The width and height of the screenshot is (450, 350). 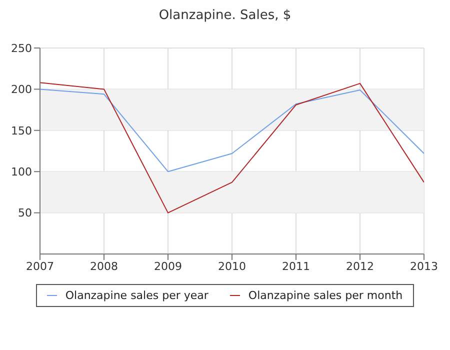 I want to click on y-tick-label: 100, so click(x=21, y=172).